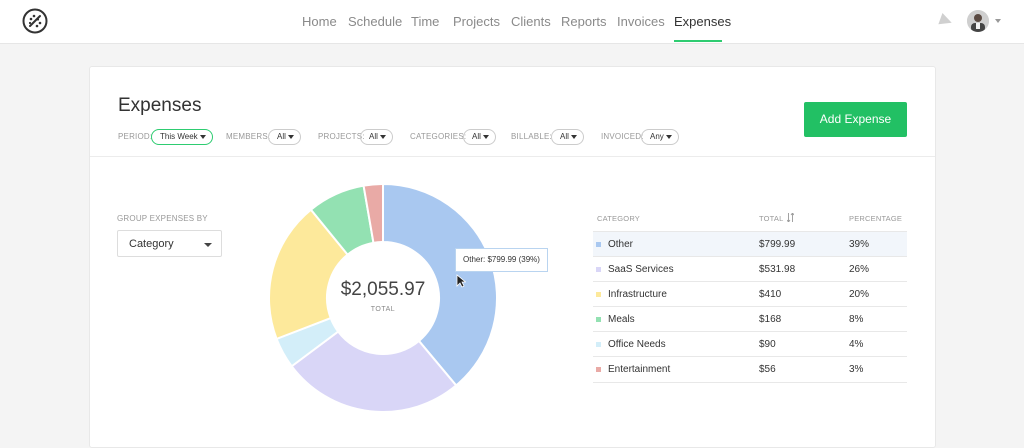 This screenshot has width=1024, height=448. What do you see at coordinates (383, 289) in the screenshot?
I see `donut-total-value: $2,055.97` at bounding box center [383, 289].